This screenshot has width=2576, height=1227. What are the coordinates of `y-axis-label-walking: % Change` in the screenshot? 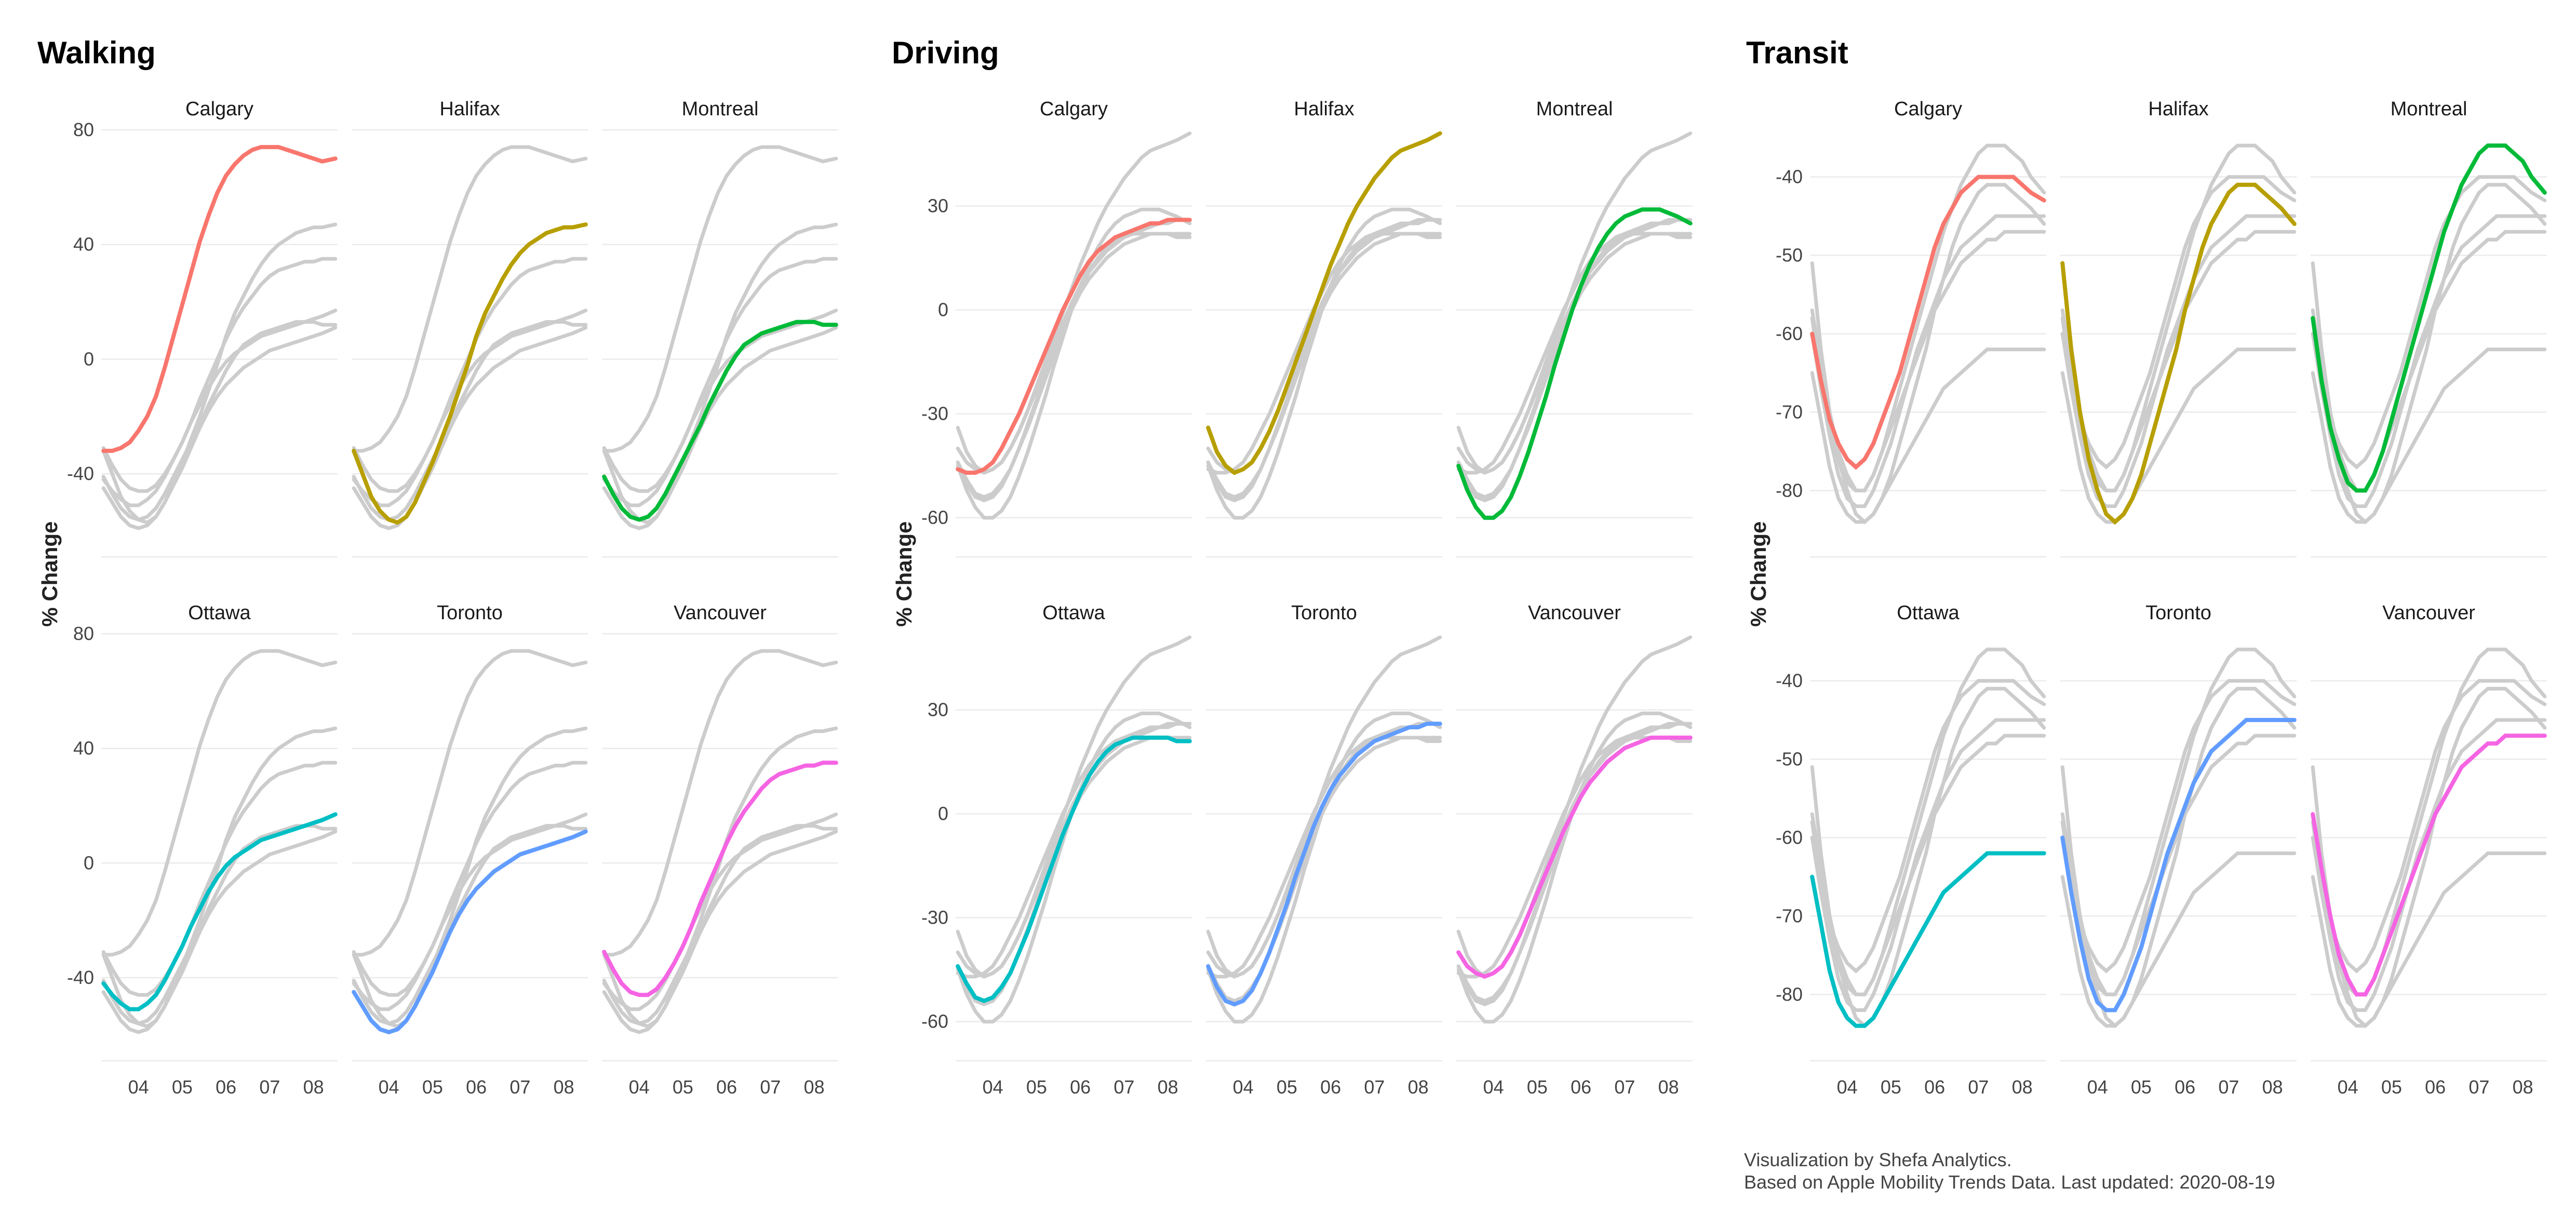 It's located at (50, 574).